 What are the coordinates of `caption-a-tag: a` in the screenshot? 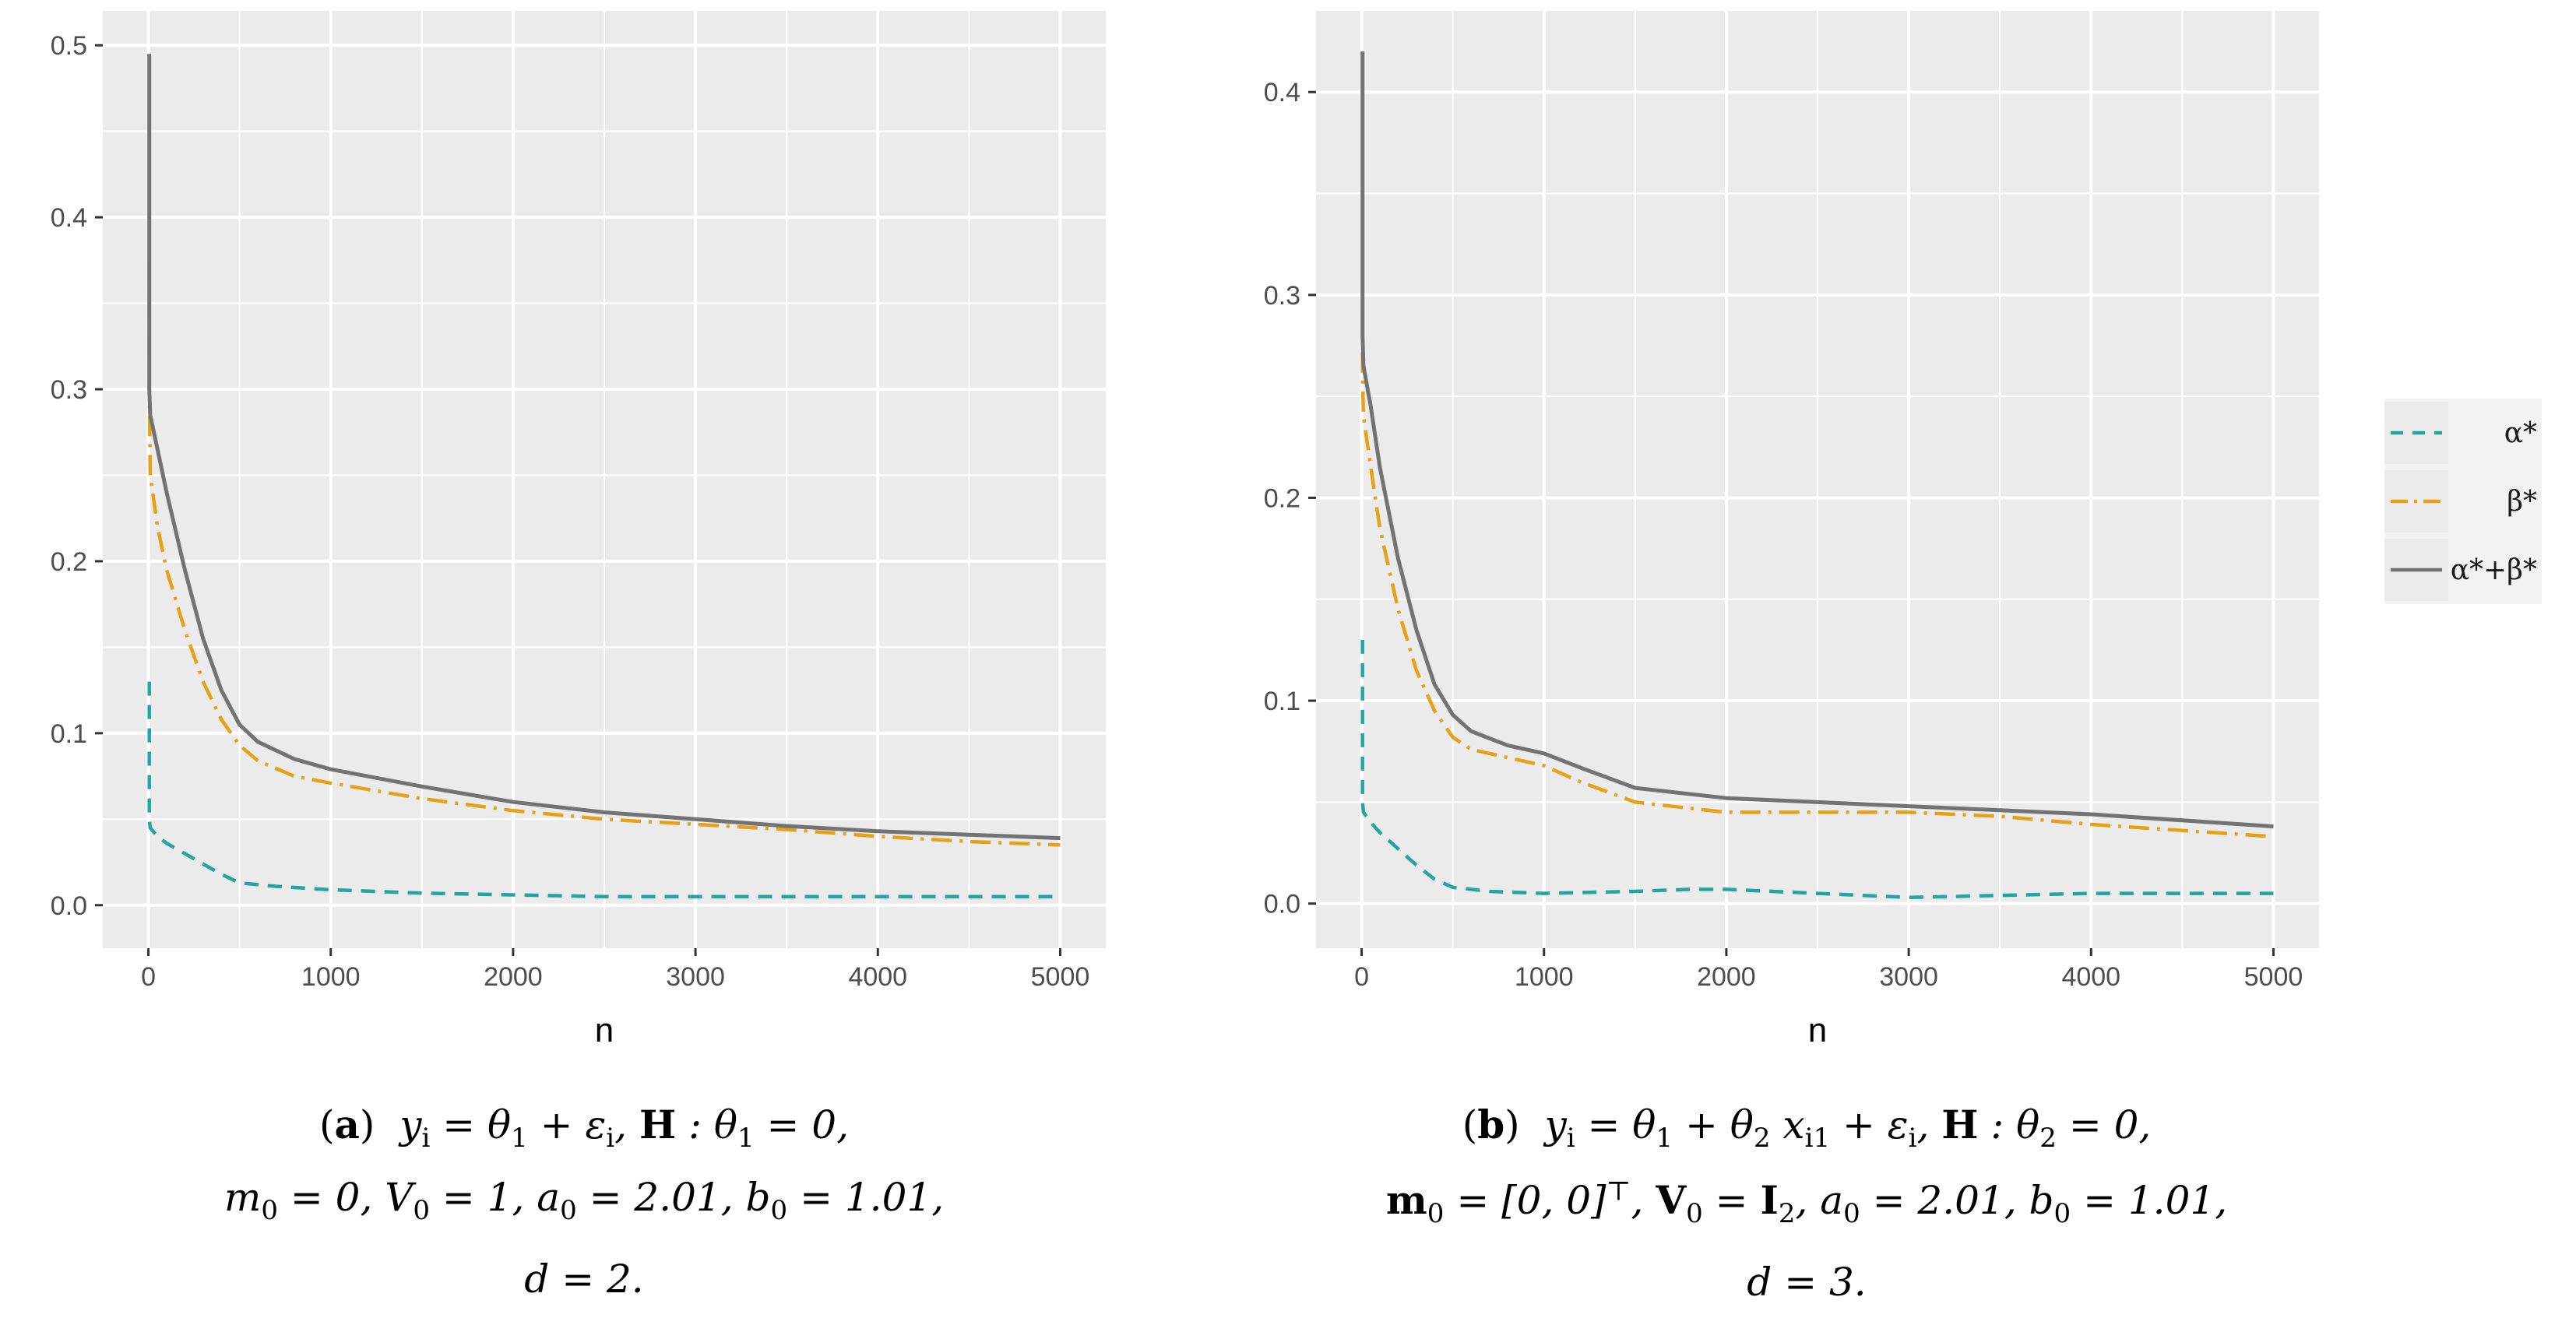 It's located at (347, 1124).